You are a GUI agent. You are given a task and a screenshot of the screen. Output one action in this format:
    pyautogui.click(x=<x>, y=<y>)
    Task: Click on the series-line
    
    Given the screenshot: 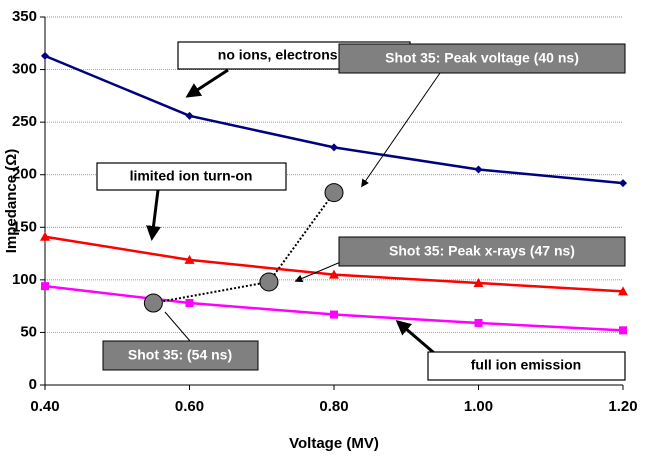 What is the action you would take?
    pyautogui.click(x=334, y=308)
    